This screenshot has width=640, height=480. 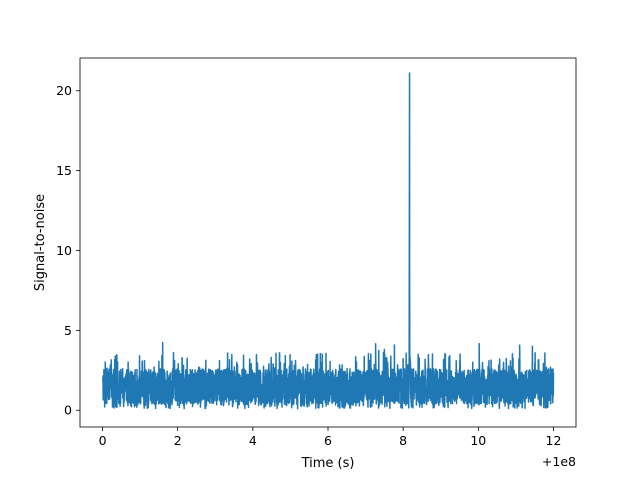 I want to click on x-tick-label: 2, so click(x=178, y=440).